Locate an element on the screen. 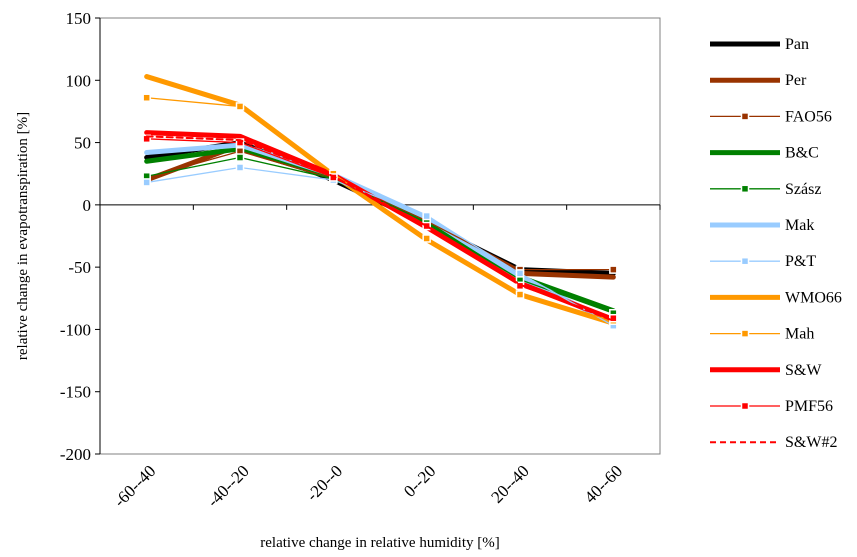  legend-label: WMO66 is located at coordinates (813, 297).